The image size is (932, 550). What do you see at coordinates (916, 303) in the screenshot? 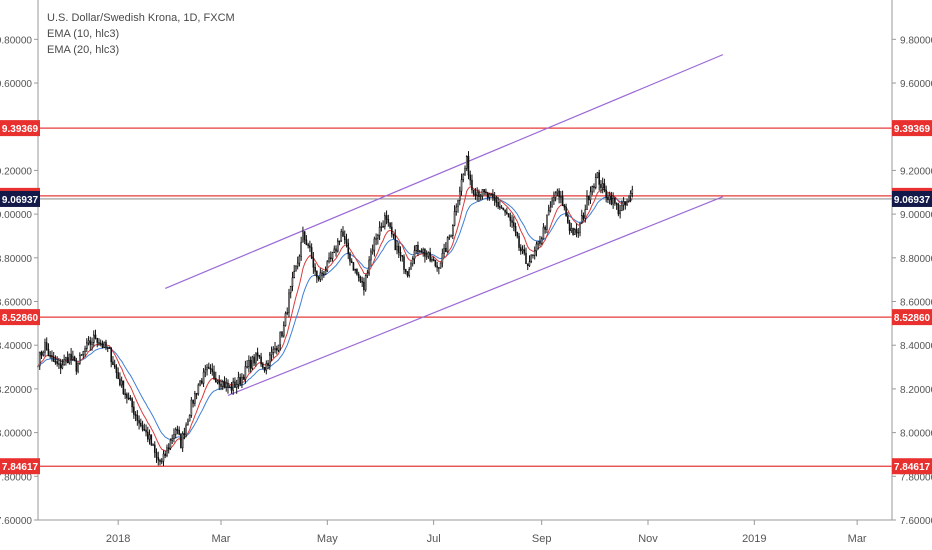
I see `y-tick-label: 8.60000` at bounding box center [916, 303].